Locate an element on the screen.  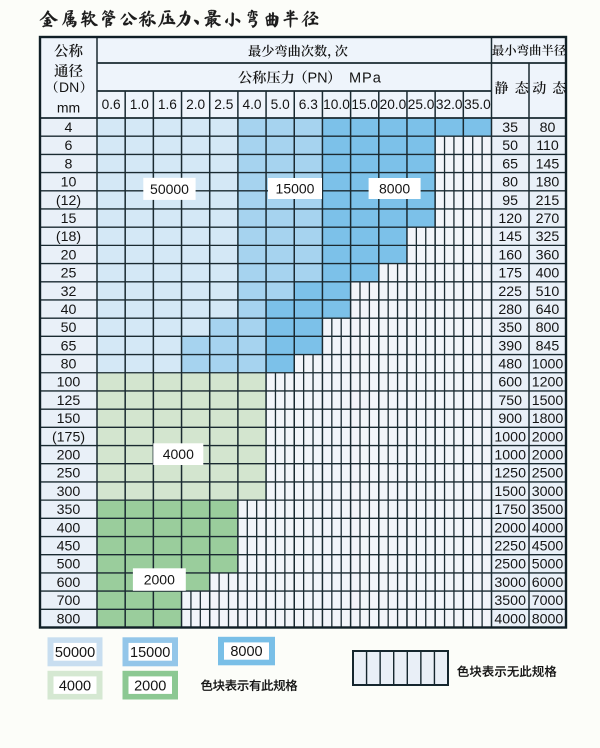
svg-text: 200 is located at coordinates (69, 456).